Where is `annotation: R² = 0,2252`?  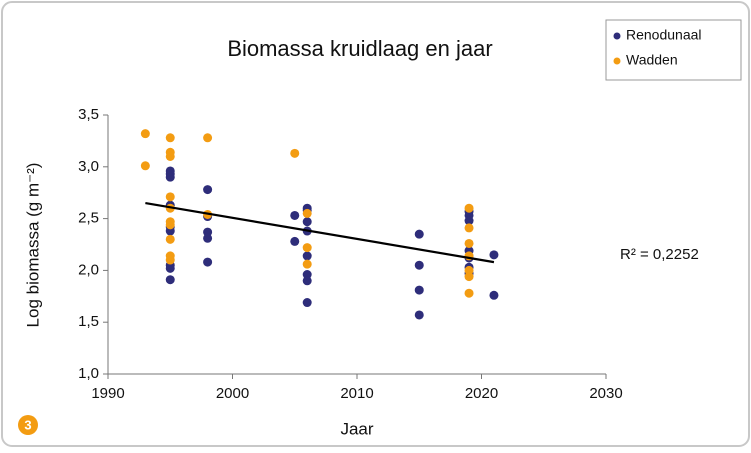
annotation: R² = 0,2252 is located at coordinates (659, 254).